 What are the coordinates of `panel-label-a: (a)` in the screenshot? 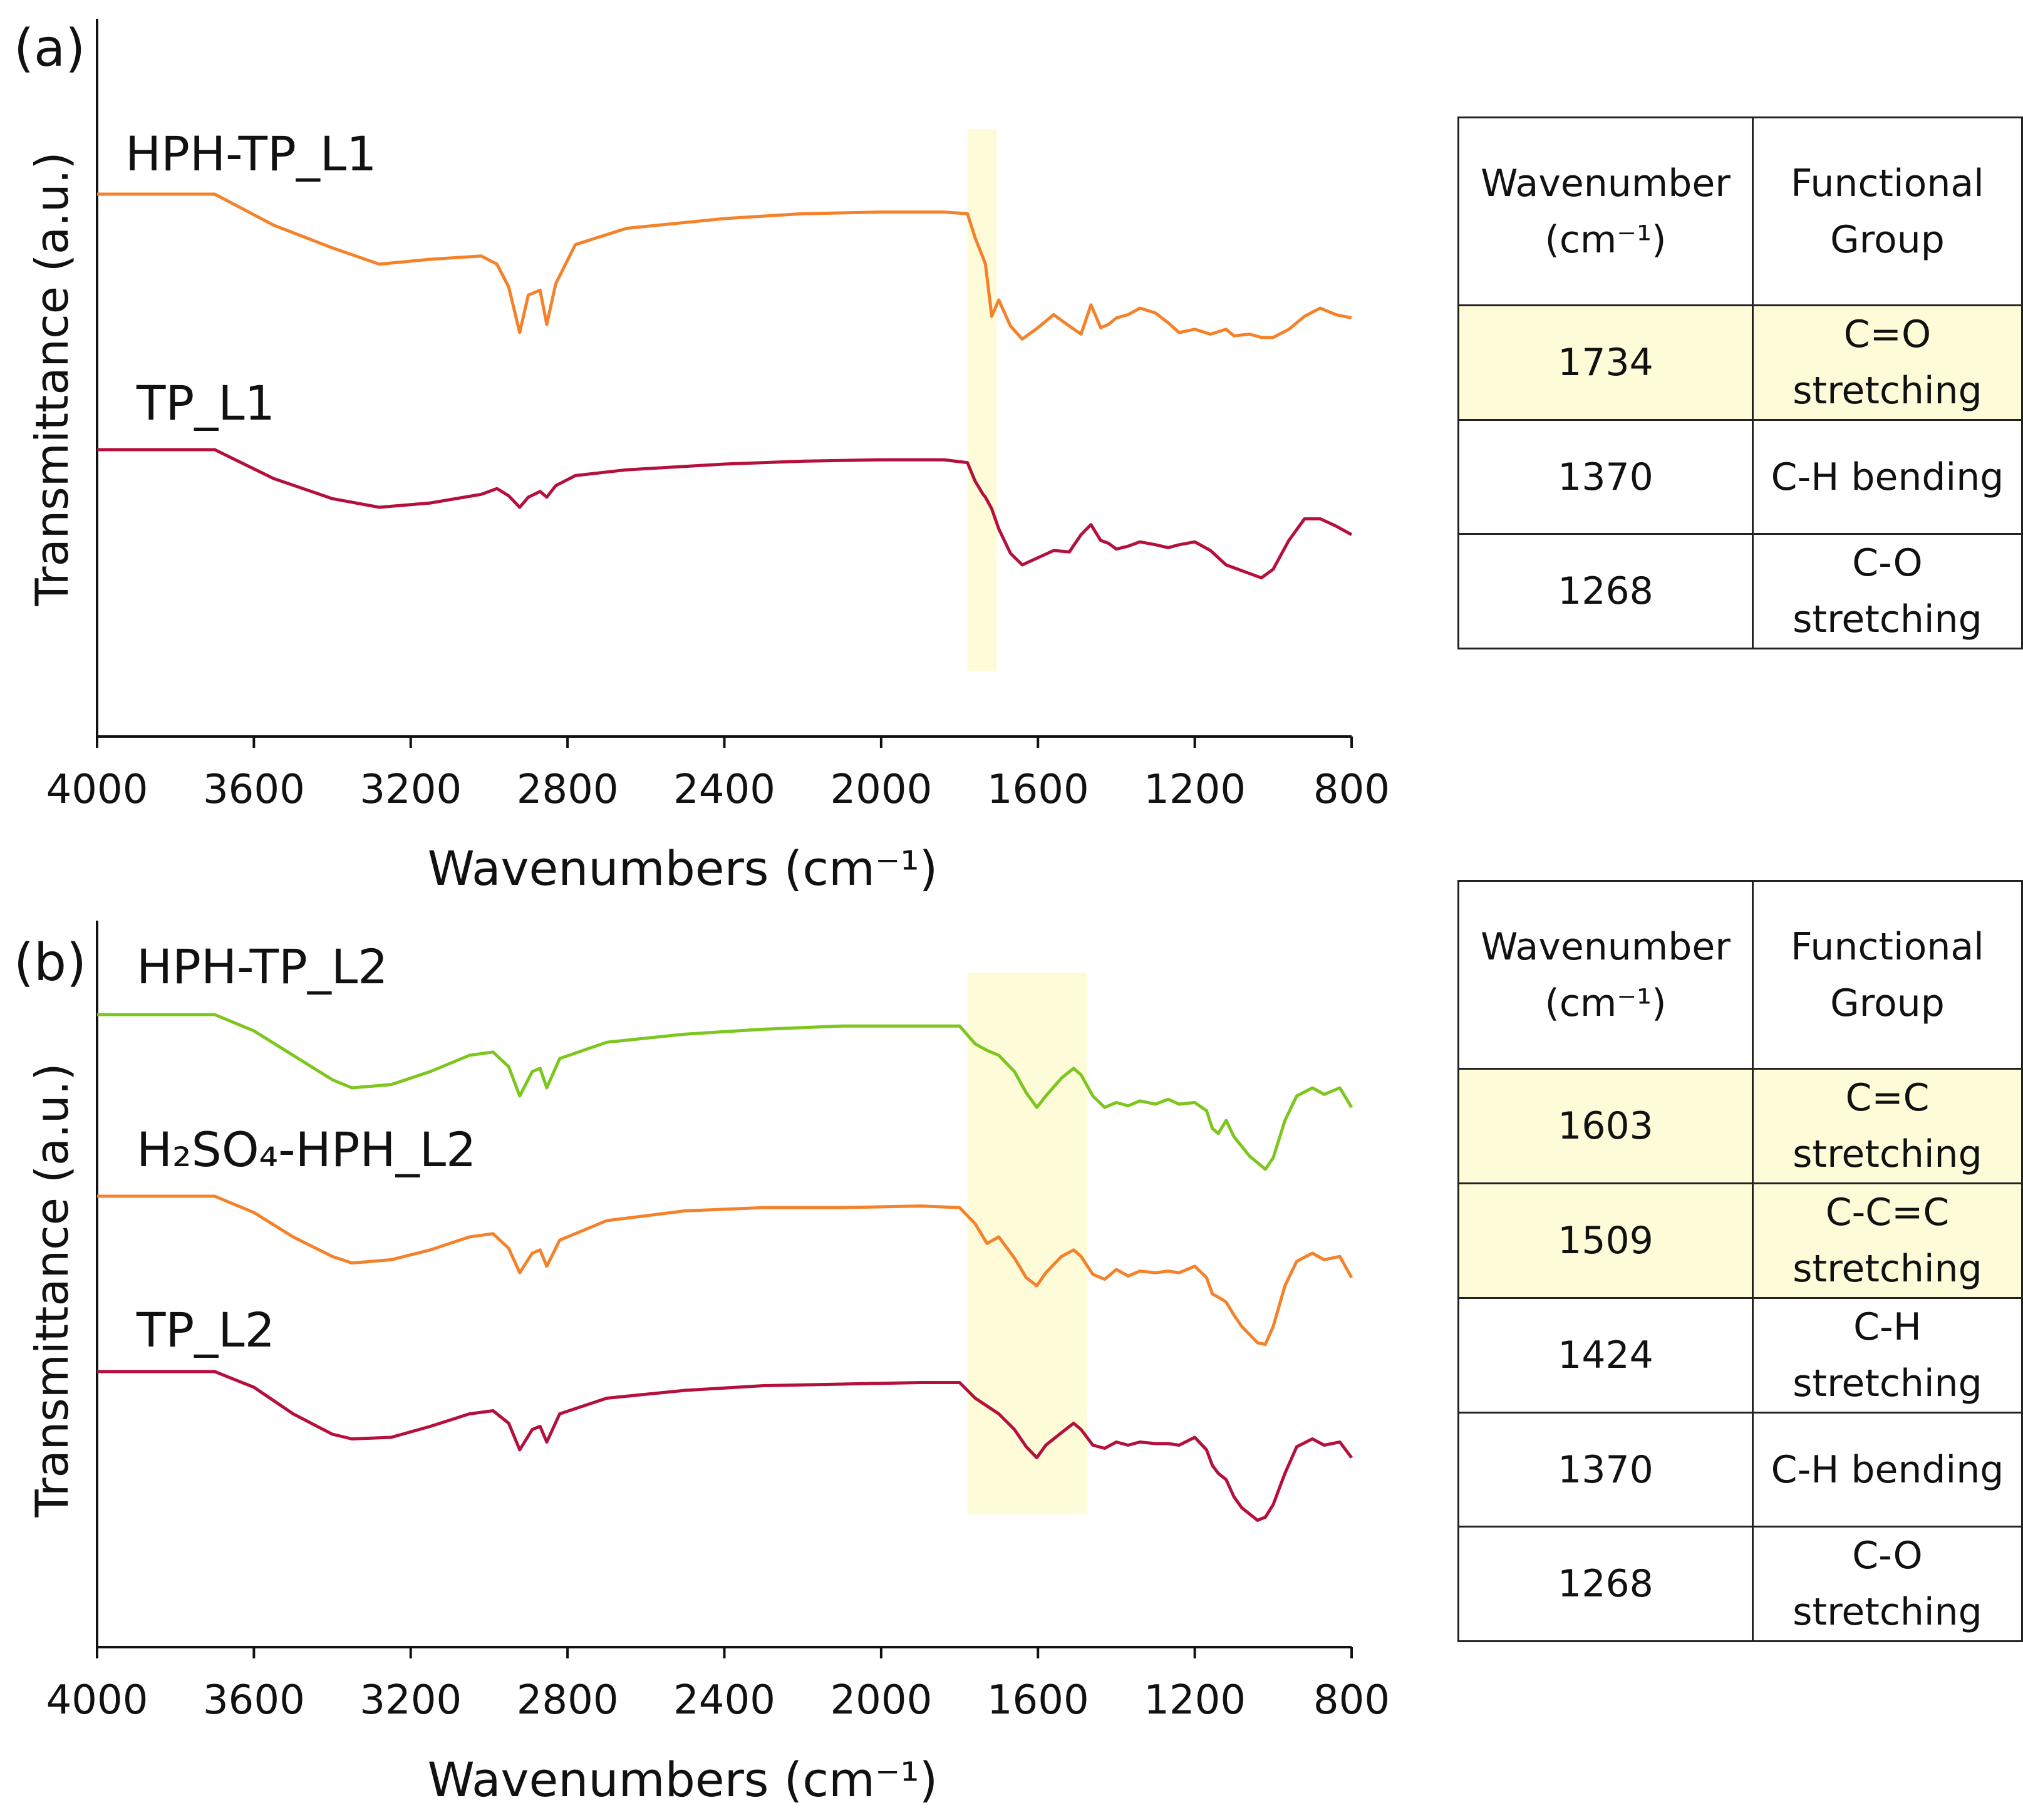 It's located at (49, 49).